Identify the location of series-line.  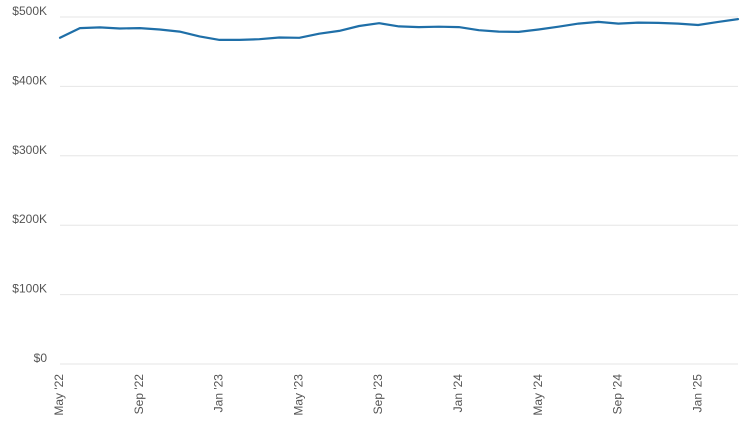
(399, 30).